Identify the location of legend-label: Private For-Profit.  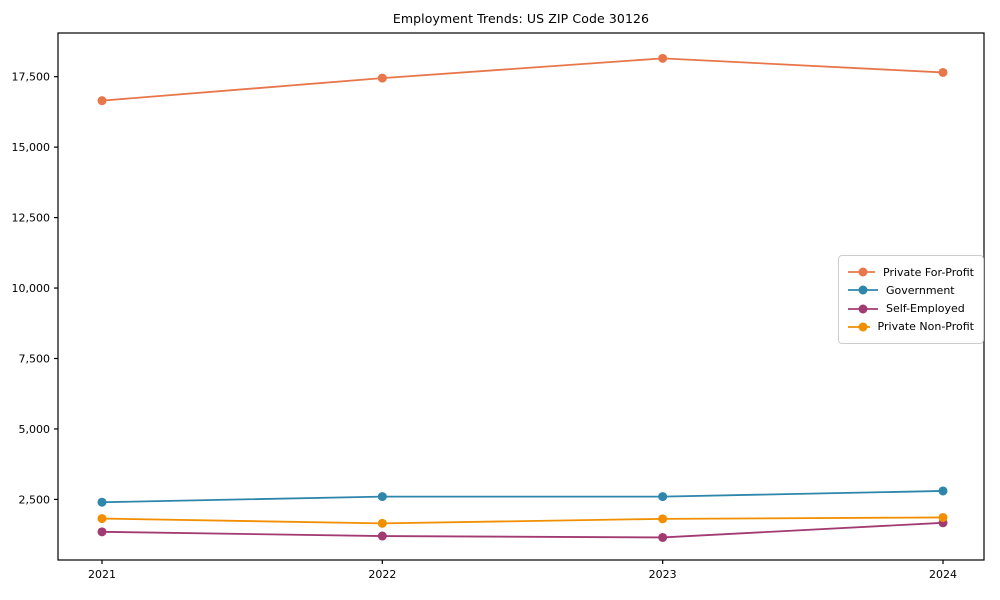
(928, 272).